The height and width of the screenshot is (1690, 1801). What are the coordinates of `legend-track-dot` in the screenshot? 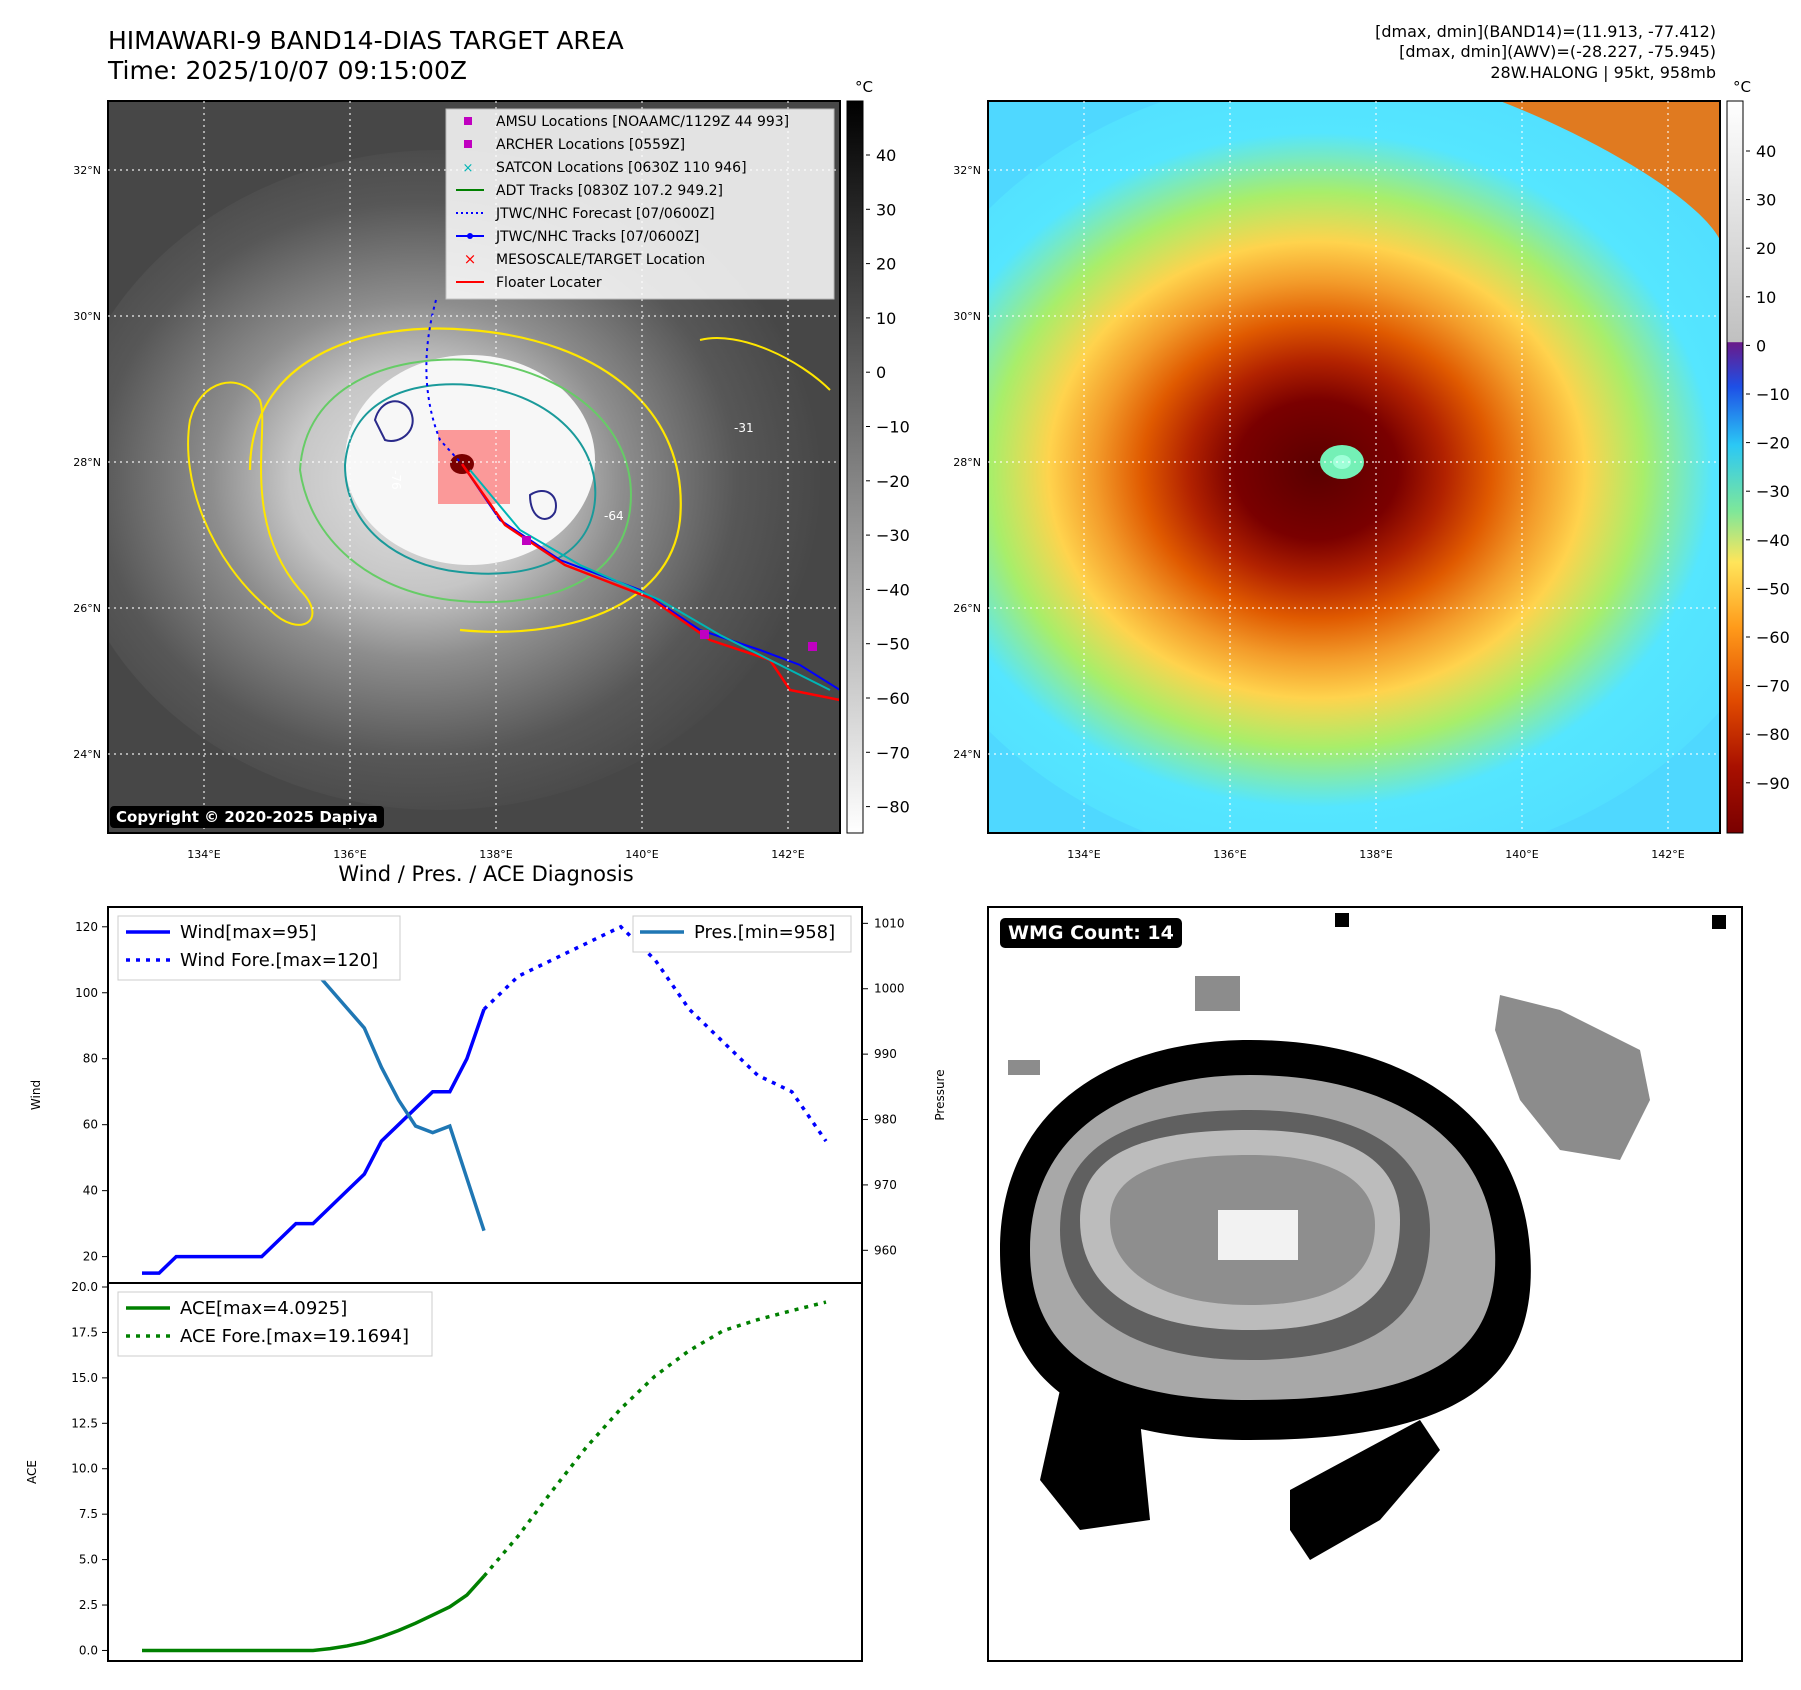 It's located at (470, 236).